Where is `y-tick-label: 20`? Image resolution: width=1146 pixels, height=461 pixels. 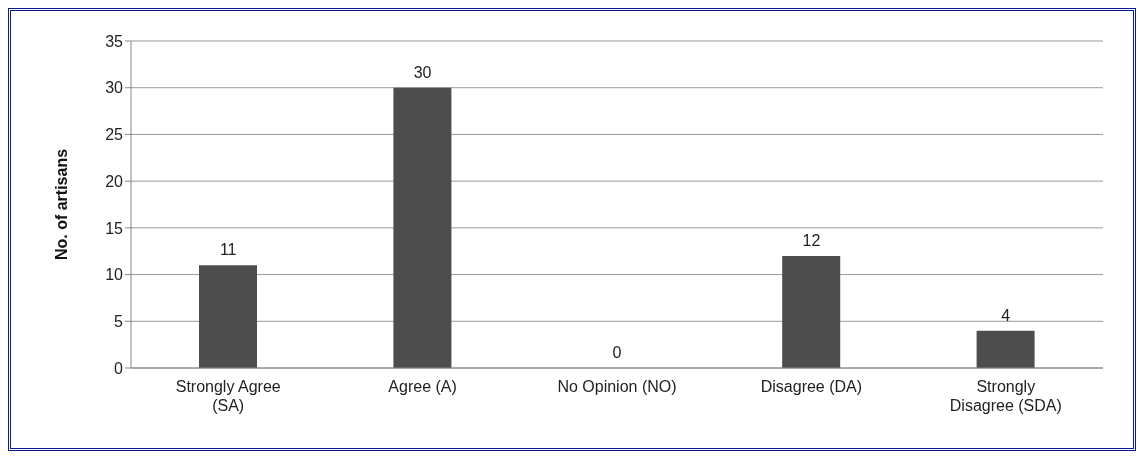 y-tick-label: 20 is located at coordinates (114, 181).